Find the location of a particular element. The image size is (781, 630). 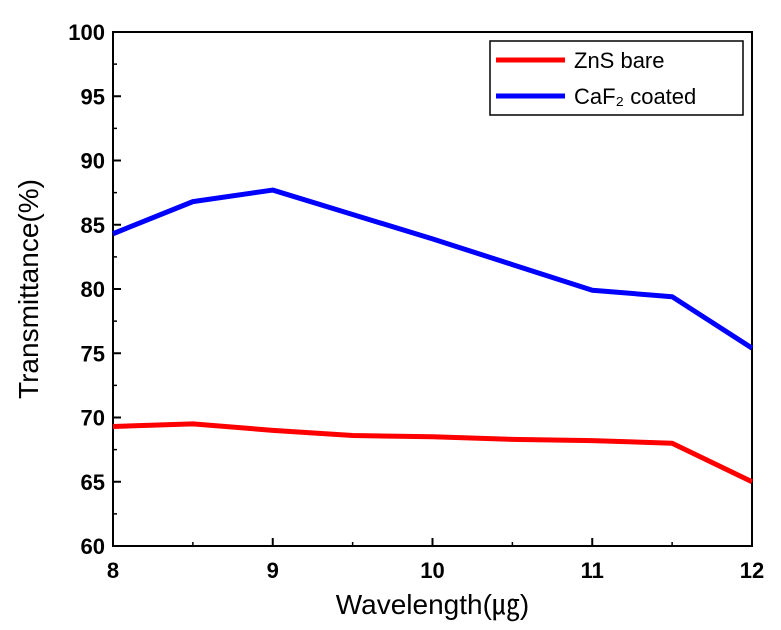

x-tick-label: 11 is located at coordinates (592, 570).